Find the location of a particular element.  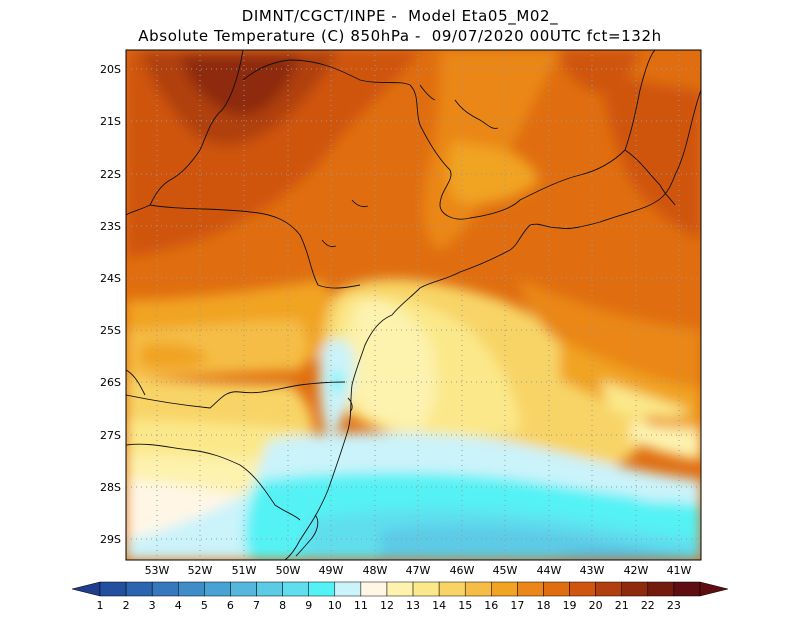

colorbar-label: 18 is located at coordinates (543, 605).